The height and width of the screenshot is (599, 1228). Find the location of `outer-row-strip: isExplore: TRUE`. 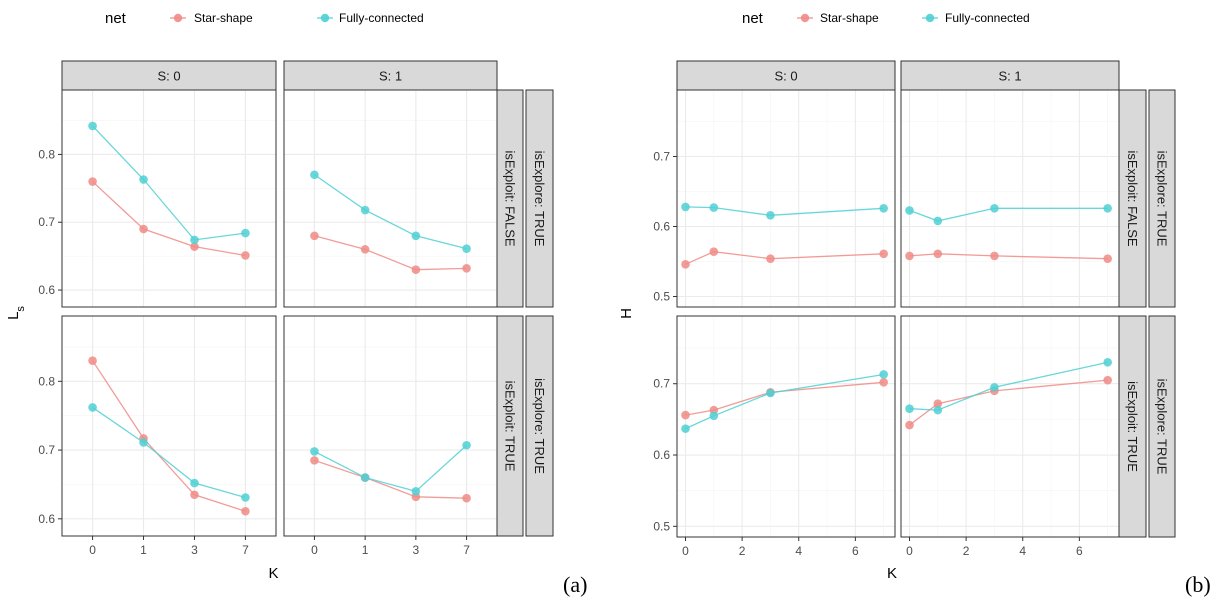

outer-row-strip: isExplore: TRUE is located at coordinates (539, 426).